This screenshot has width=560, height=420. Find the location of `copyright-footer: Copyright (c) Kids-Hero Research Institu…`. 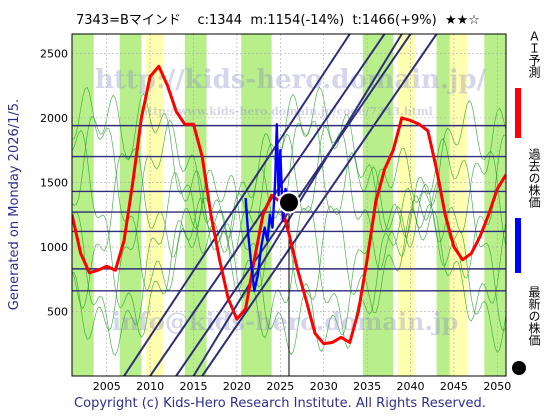

copyright-footer: Copyright (c) Kids-Hero Research Institu… is located at coordinates (280, 403).